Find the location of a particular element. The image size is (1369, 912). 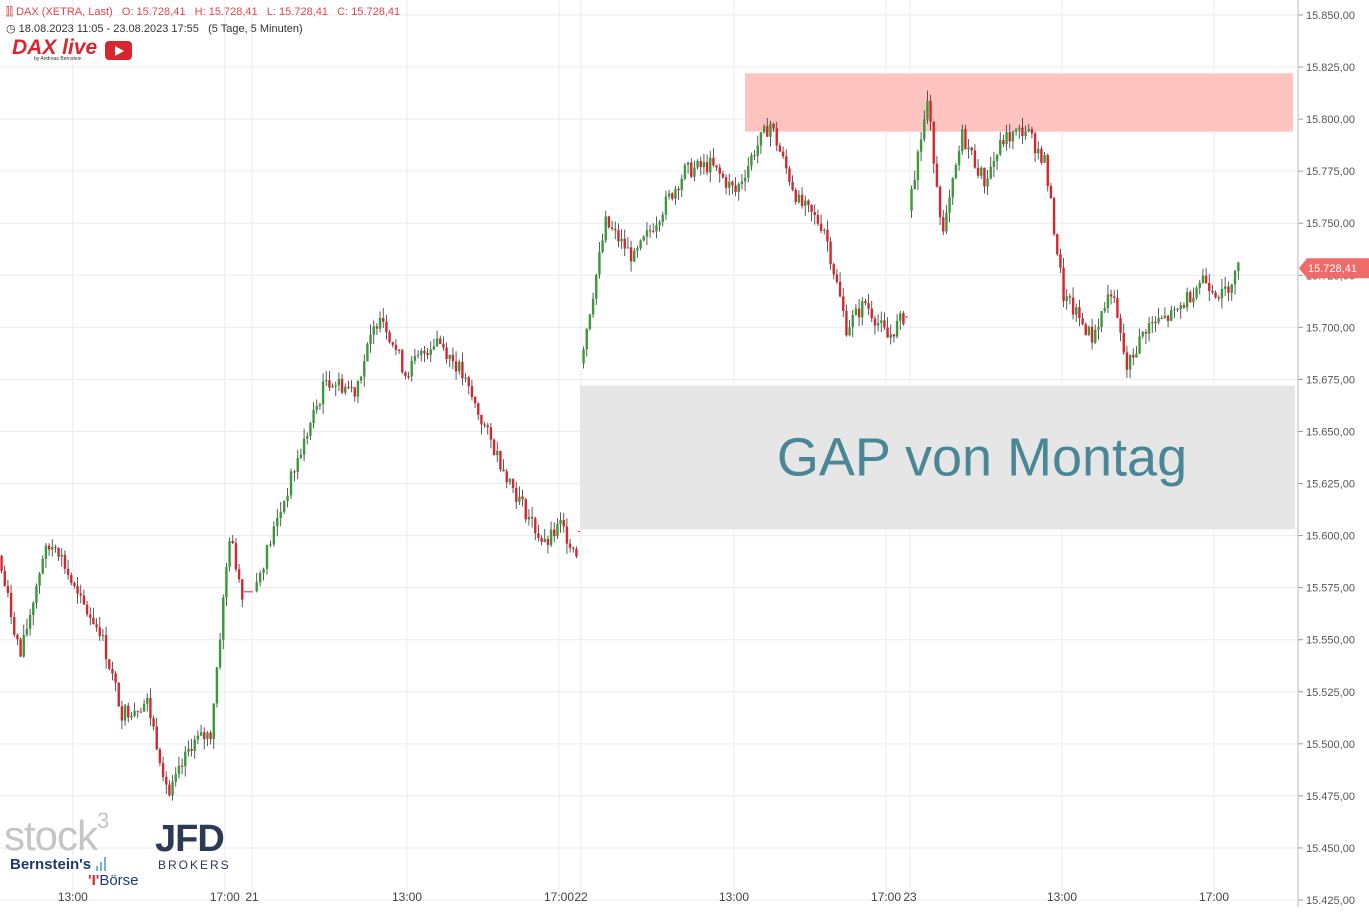

jfd-brokers-text: BROKERS is located at coordinates (194, 865).